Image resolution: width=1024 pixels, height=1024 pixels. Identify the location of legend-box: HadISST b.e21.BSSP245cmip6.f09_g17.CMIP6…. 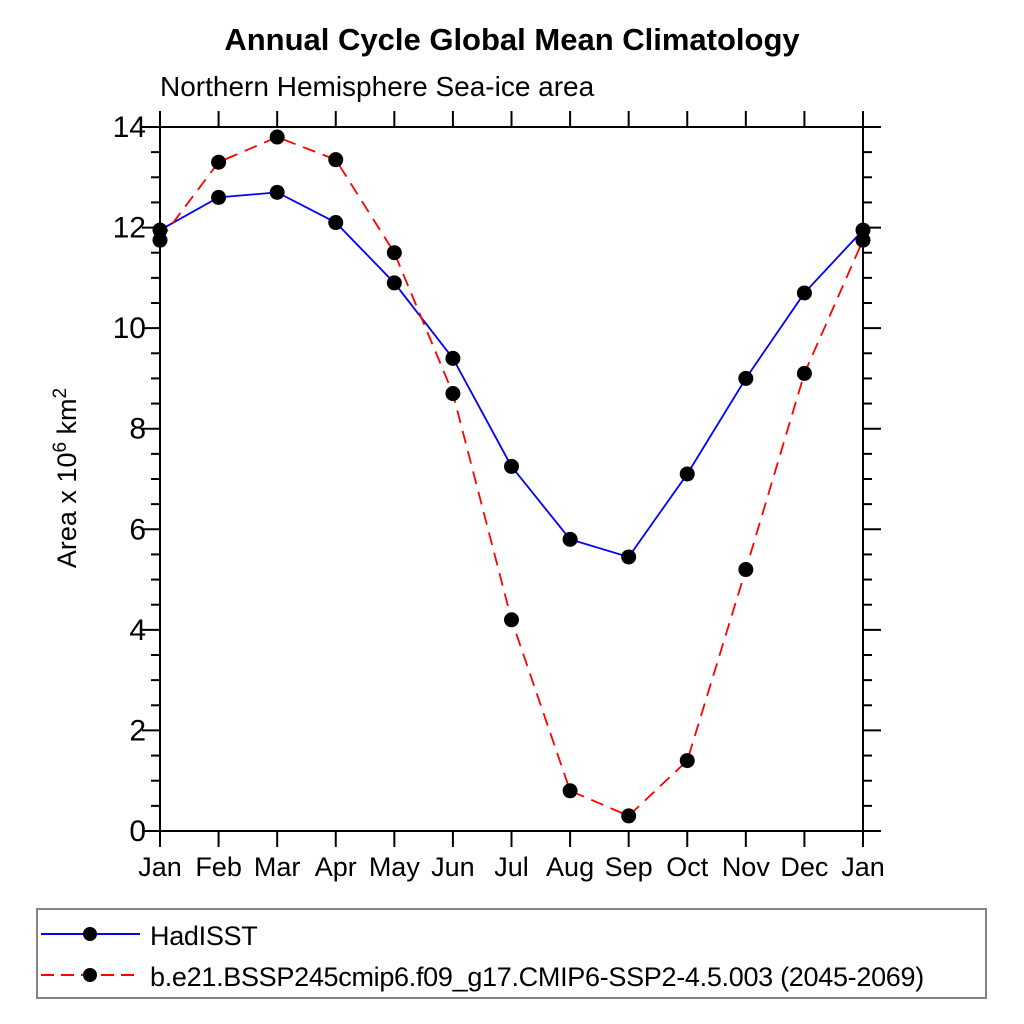
(511, 953).